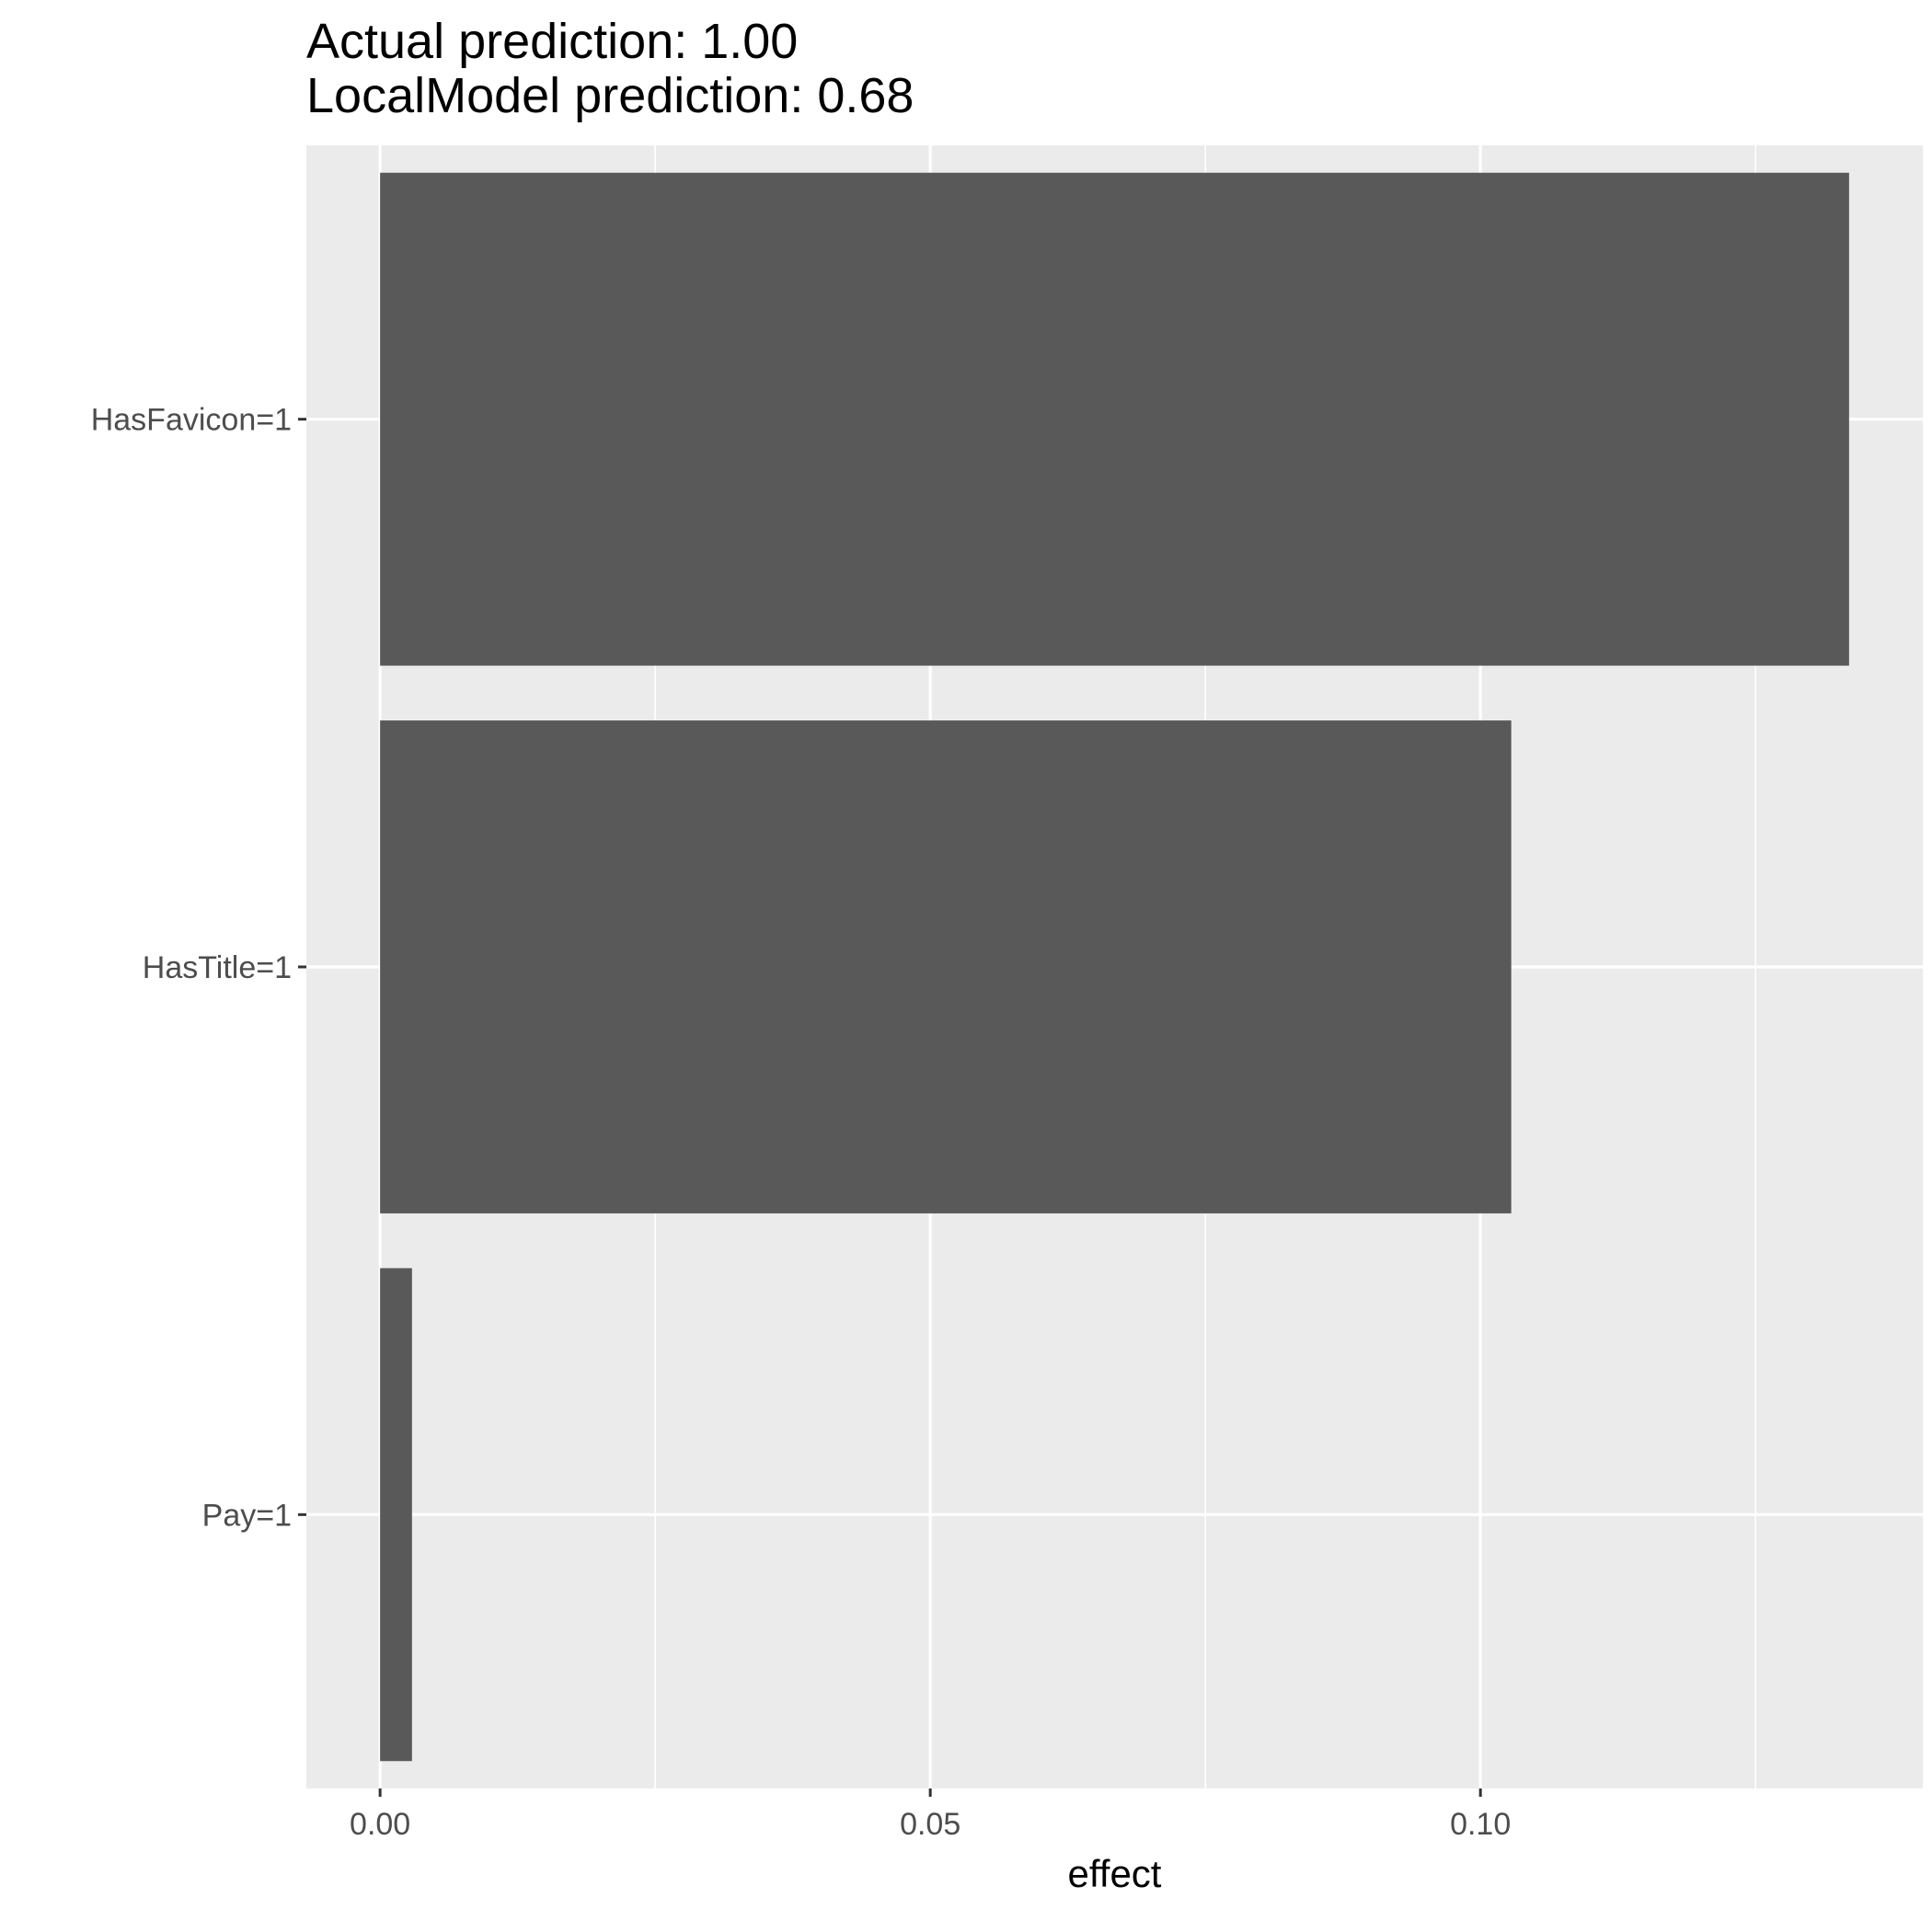 The image size is (1932, 1932). I want to click on x-tick-label-1: 0.05, so click(930, 1824).